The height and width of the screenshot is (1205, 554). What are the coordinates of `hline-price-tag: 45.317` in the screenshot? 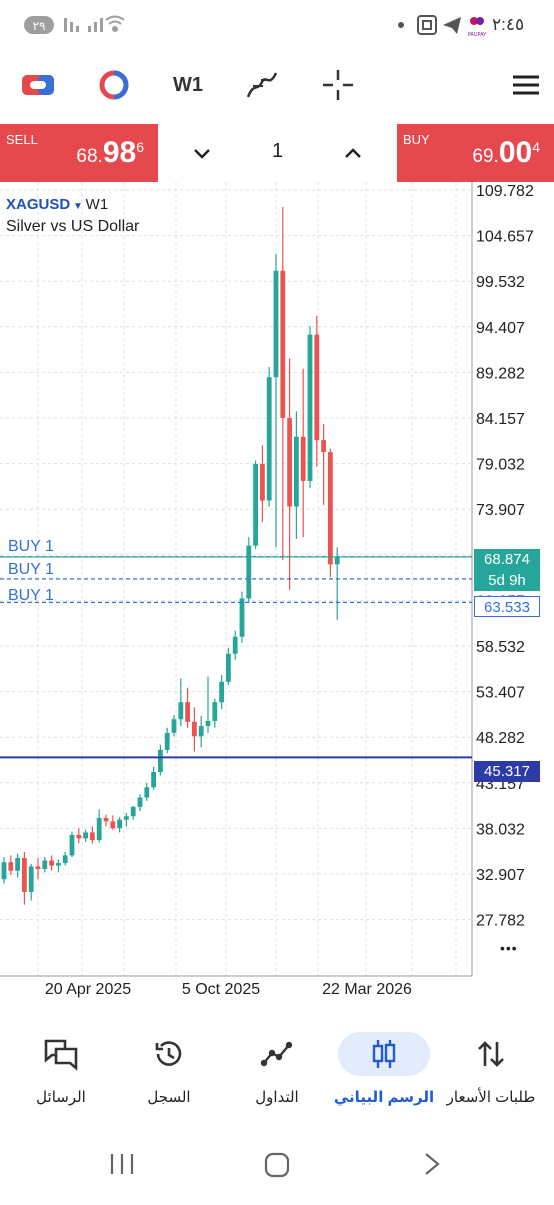 It's located at (507, 771).